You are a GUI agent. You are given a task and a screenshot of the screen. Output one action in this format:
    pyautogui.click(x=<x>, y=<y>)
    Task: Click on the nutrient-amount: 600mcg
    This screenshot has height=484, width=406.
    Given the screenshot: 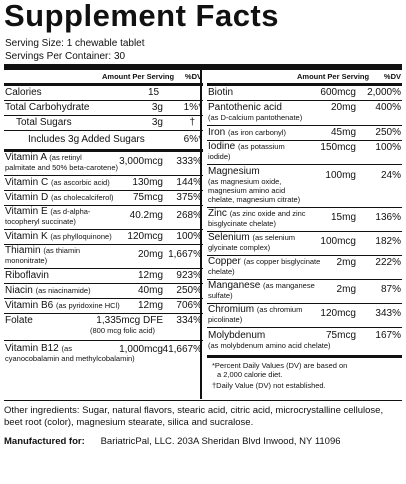 What is the action you would take?
    pyautogui.click(x=338, y=92)
    